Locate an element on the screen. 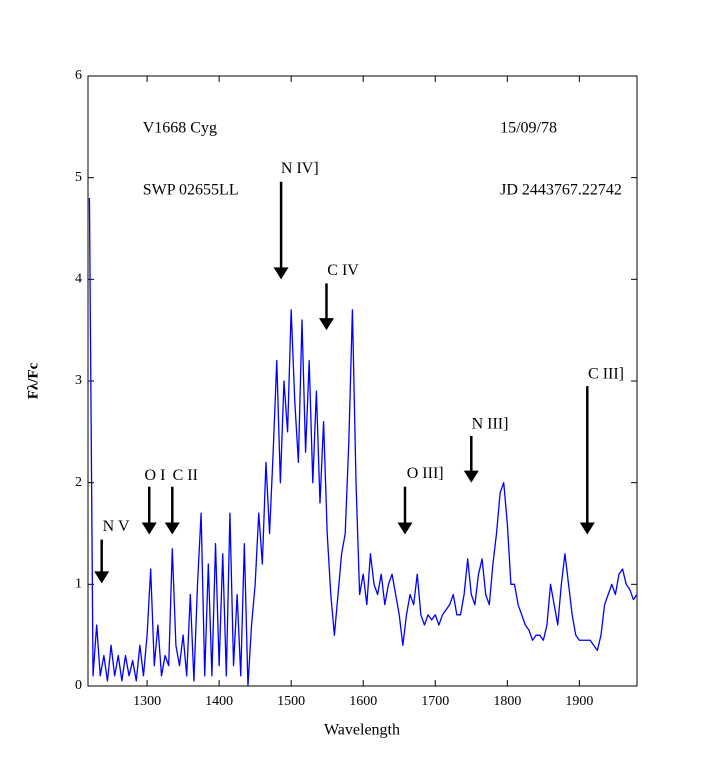 This screenshot has width=708, height=763. x-tick-label: 1600 is located at coordinates (363, 701).